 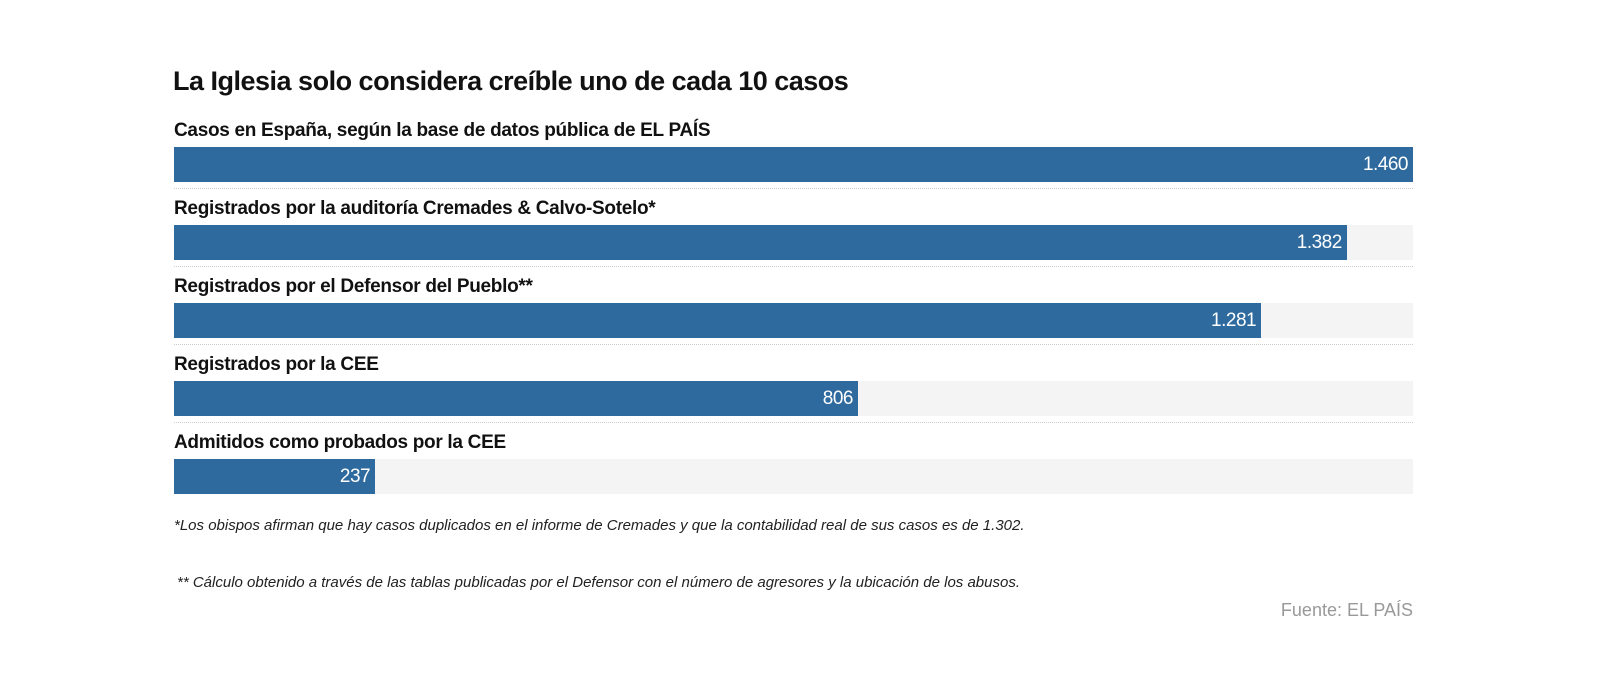 What do you see at coordinates (838, 398) in the screenshot?
I see `value-label: 806` at bounding box center [838, 398].